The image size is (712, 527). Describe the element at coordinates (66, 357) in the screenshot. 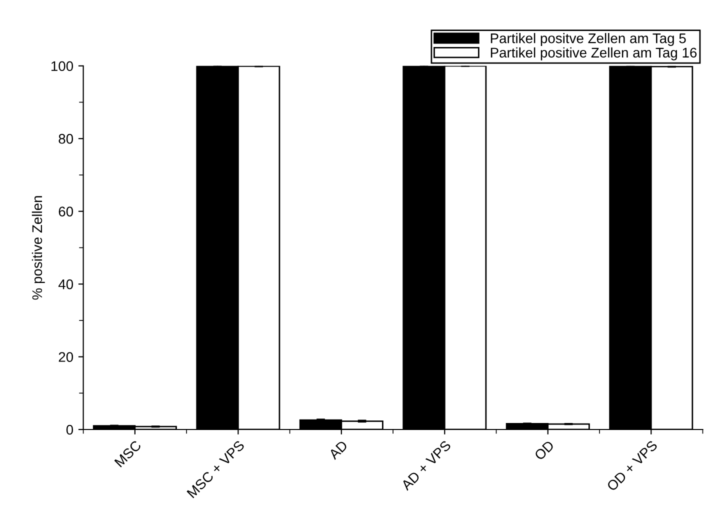

I see `y-tick-label: 20` at that location.